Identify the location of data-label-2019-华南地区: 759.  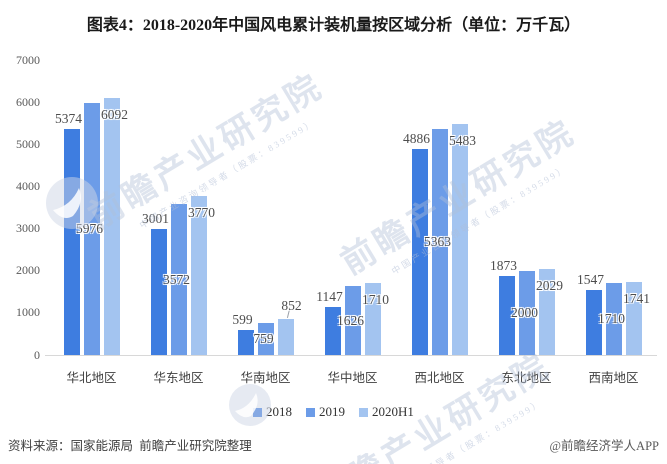
(263, 338).